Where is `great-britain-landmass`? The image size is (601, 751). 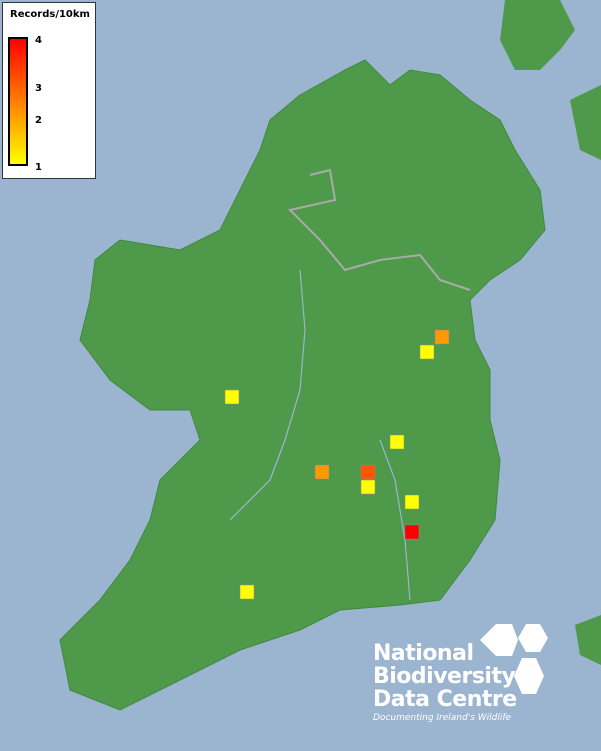
great-britain-landmass is located at coordinates (550, 332).